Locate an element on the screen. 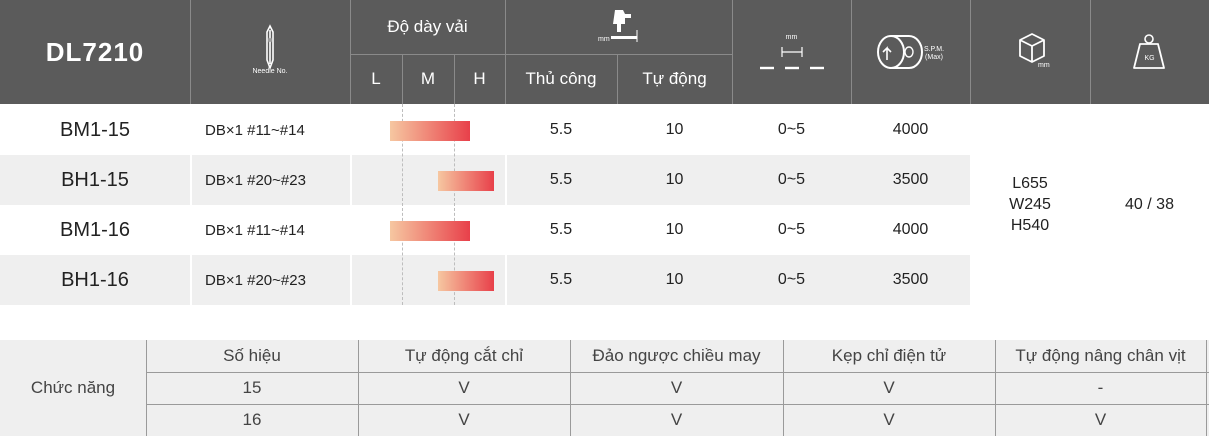 This screenshot has width=1209, height=436. merged-band is located at coordinates (1089, 204).